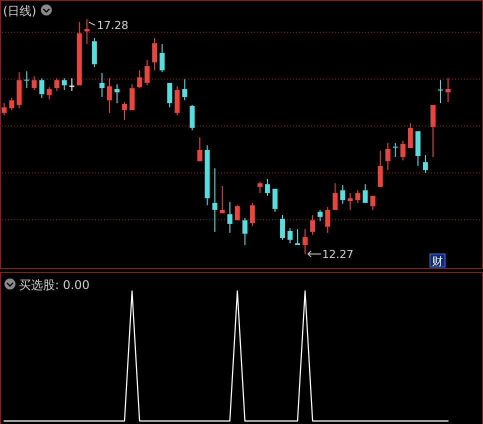 The height and width of the screenshot is (424, 483). Describe the element at coordinates (19, 11) in the screenshot. I see `chart-title: (日线)` at that location.